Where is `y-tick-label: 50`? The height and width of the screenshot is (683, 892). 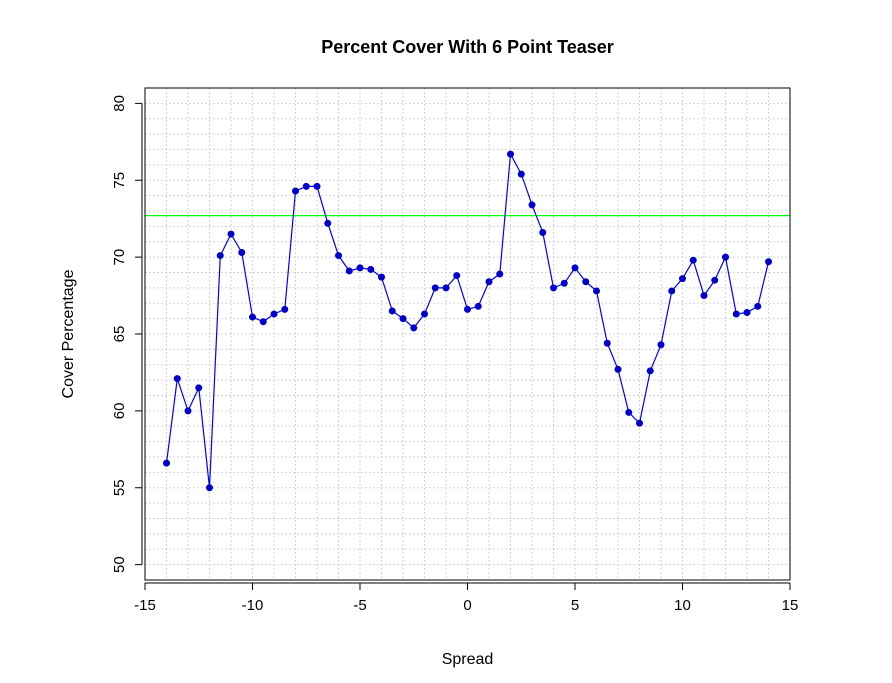
y-tick-label: 50 is located at coordinates (119, 564).